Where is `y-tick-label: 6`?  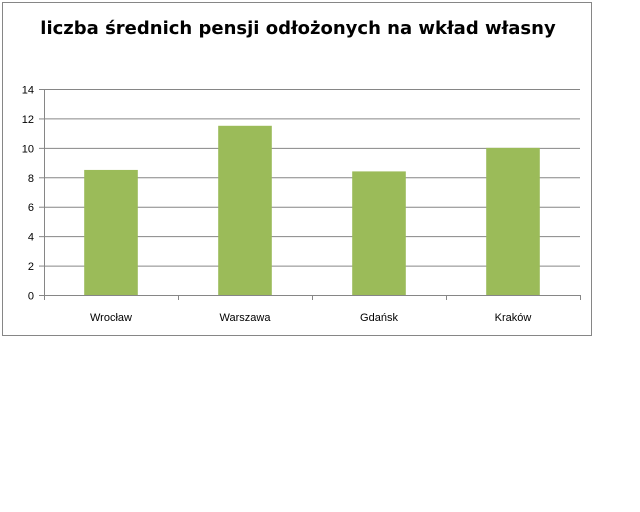 y-tick-label: 6 is located at coordinates (31, 208).